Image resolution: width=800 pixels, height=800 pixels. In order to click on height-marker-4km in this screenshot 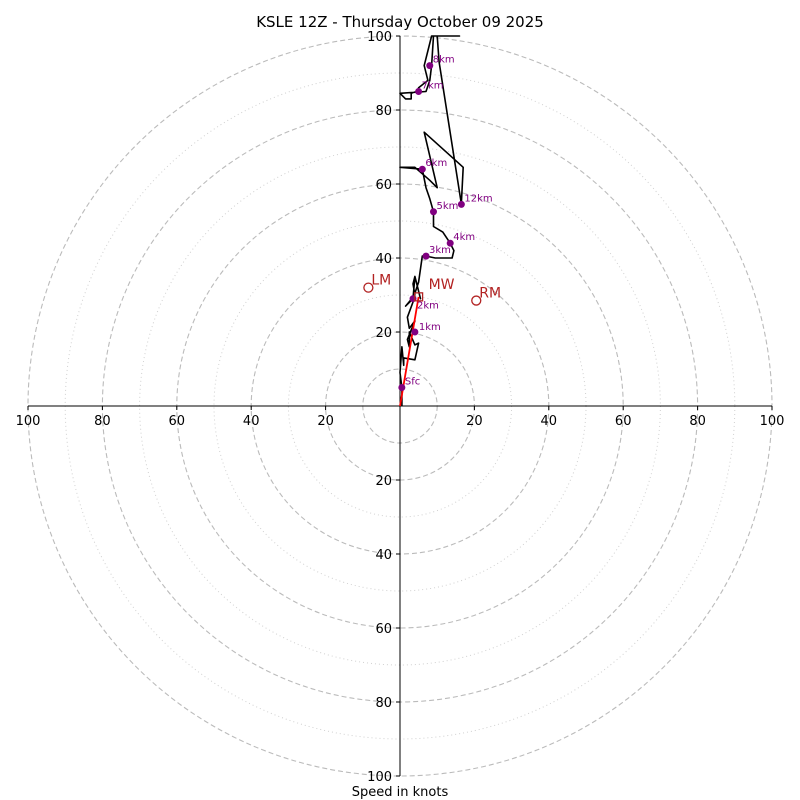, I will do `click(450, 243)`.